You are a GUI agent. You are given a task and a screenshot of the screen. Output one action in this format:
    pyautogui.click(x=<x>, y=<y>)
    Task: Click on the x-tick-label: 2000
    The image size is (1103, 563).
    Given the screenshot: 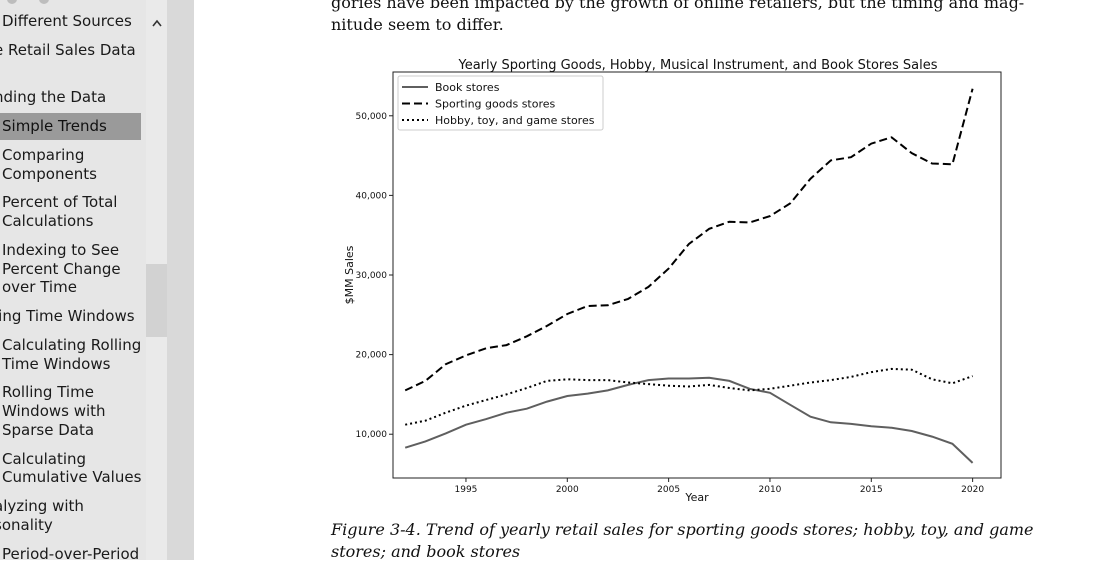 What is the action you would take?
    pyautogui.click(x=567, y=490)
    